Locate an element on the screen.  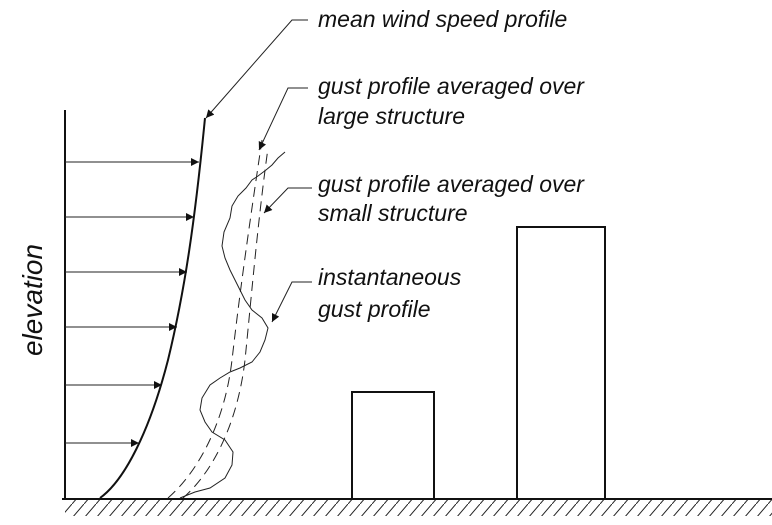
leader-instant is located at coordinates (291, 302).